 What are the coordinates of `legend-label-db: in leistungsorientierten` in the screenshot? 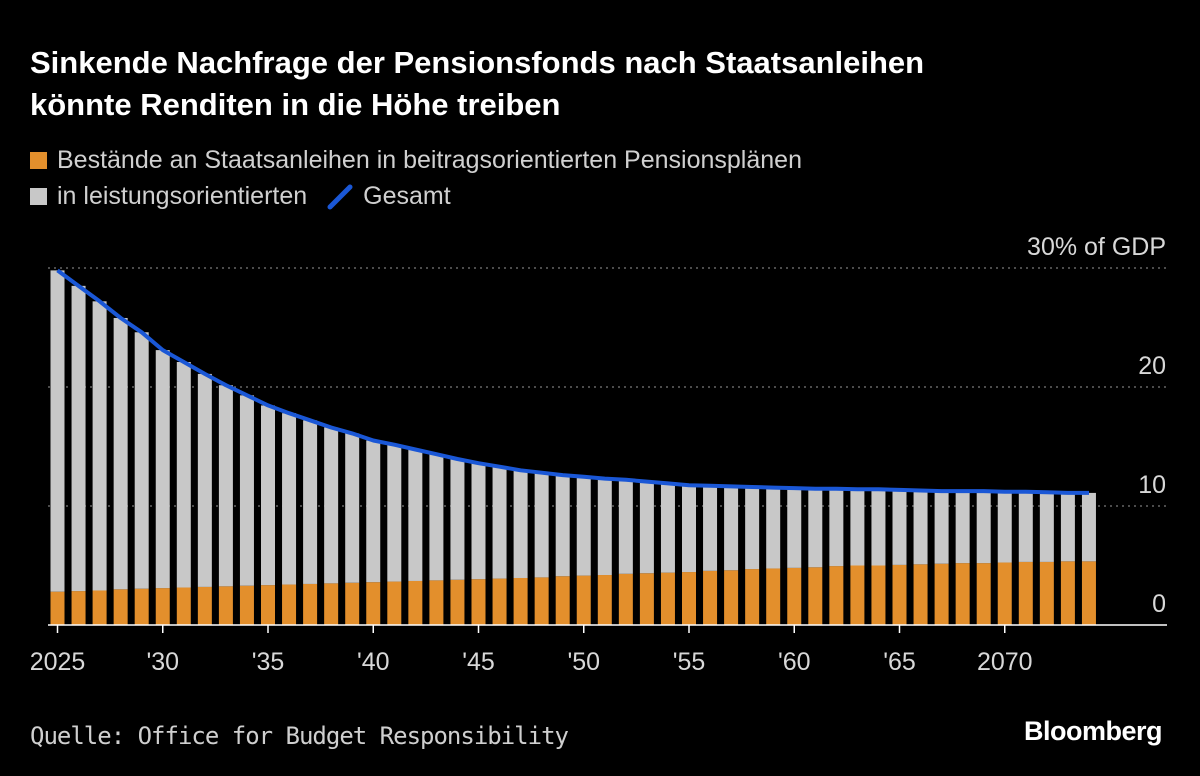 It's located at (182, 196).